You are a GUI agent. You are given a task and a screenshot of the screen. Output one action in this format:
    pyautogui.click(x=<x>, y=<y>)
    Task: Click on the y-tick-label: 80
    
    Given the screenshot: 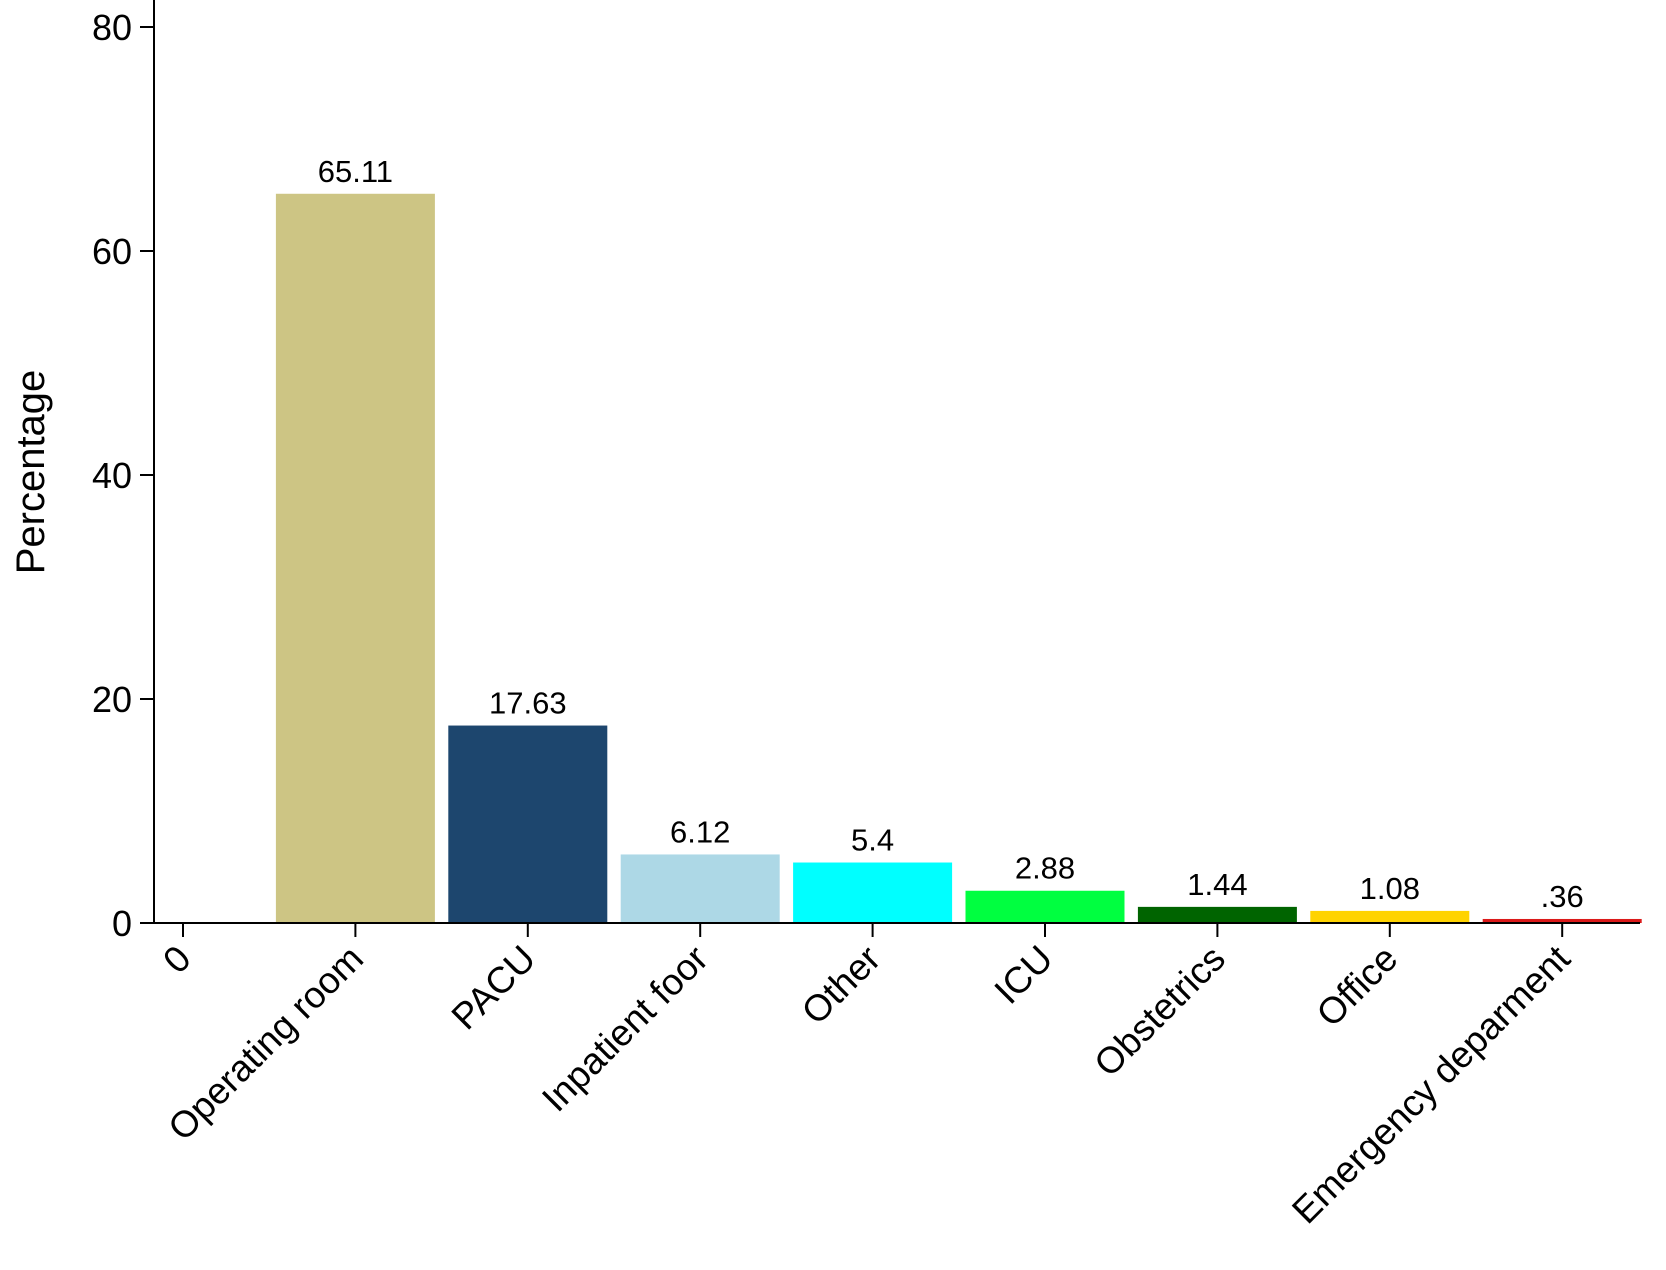 What is the action you would take?
    pyautogui.click(x=112, y=27)
    